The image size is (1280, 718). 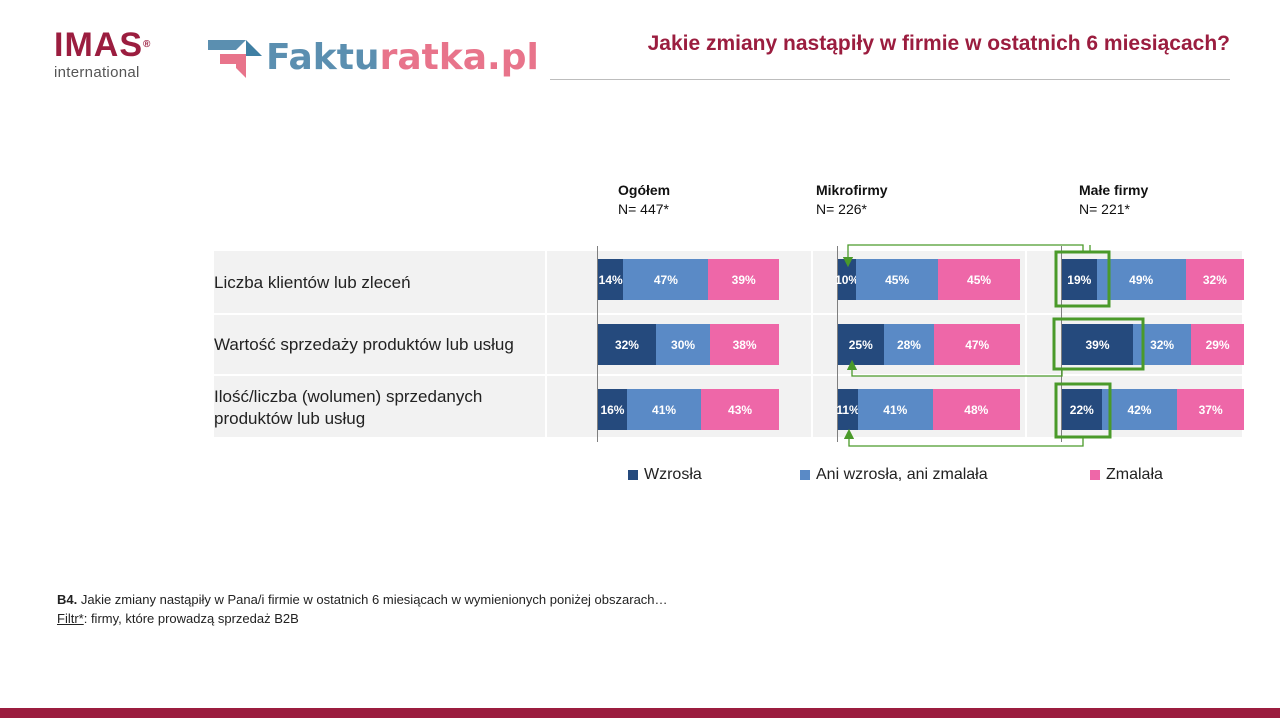 I want to click on bar-segment-zmalala: 43%, so click(x=740, y=409).